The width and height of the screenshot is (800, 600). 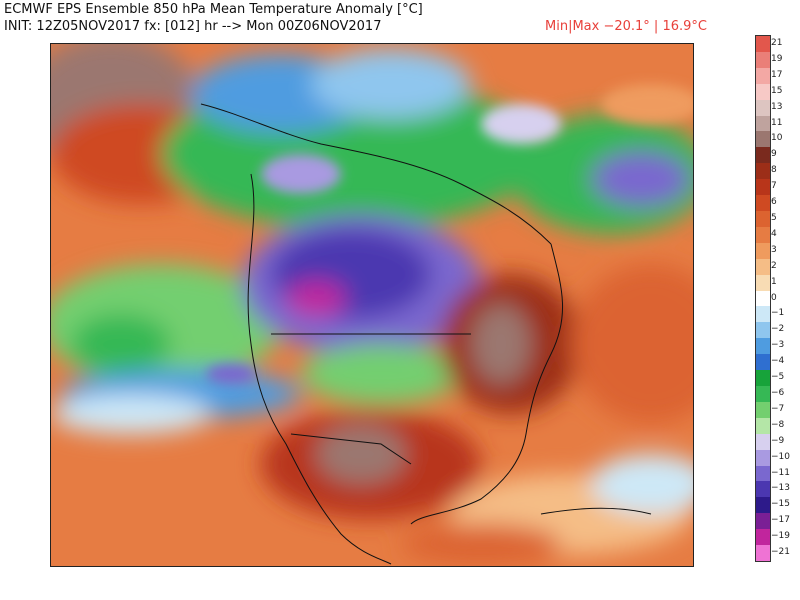 What do you see at coordinates (777, 106) in the screenshot?
I see `colorbar-tick-label: 13` at bounding box center [777, 106].